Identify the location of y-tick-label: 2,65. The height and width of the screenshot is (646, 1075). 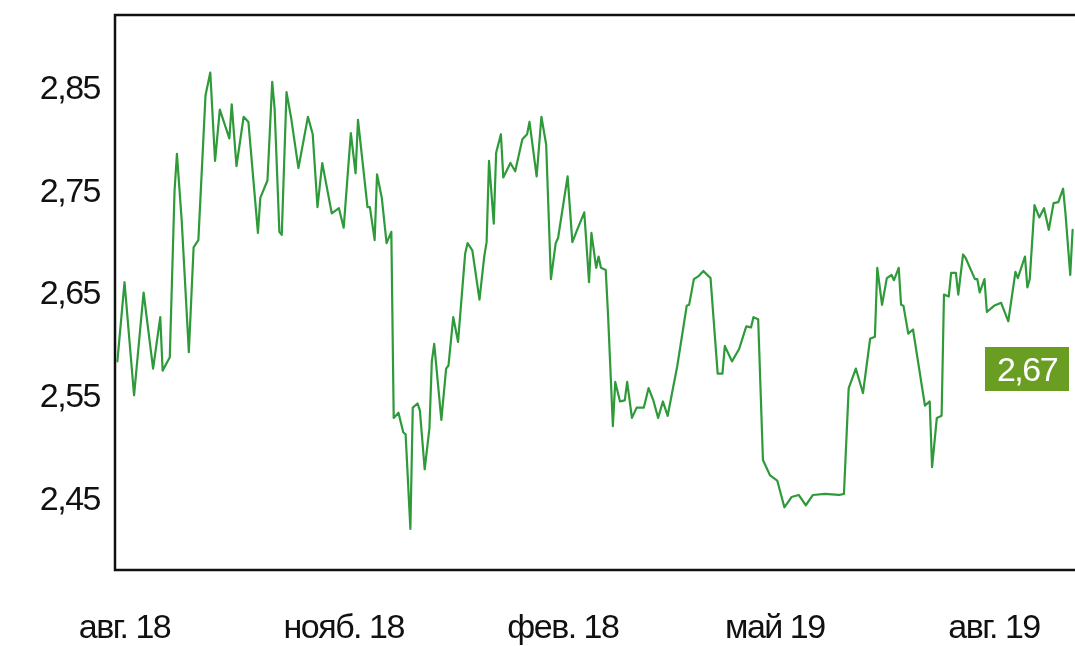
(70, 292).